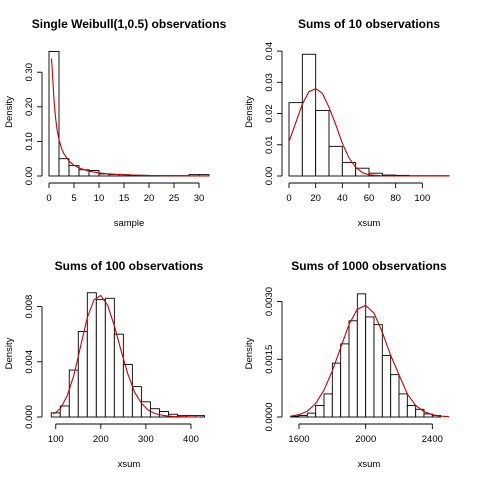 This screenshot has height=480, width=480. Describe the element at coordinates (395, 198) in the screenshot. I see `x-tick-label: 80` at that location.